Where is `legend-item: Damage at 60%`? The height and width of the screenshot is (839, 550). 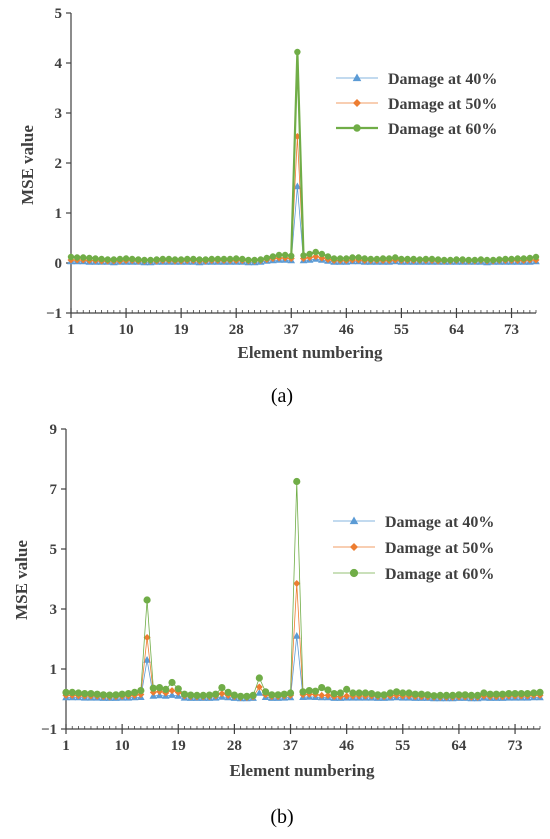 legend-item: Damage at 60% is located at coordinates (413, 574).